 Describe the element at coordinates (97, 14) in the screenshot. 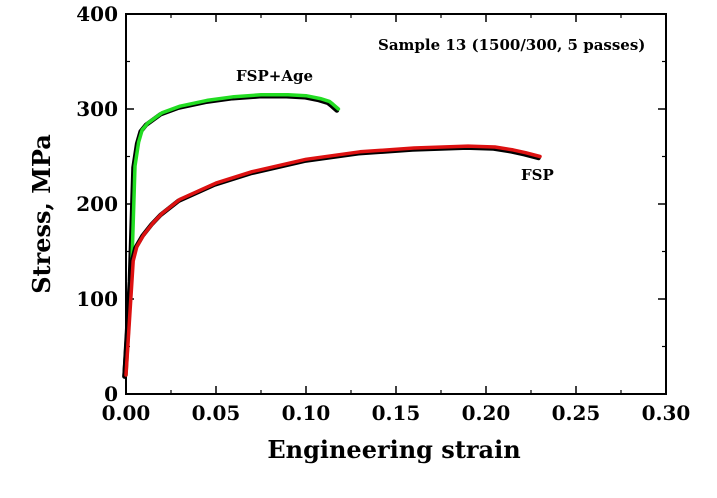

I see `y-tick-label: 400` at that location.